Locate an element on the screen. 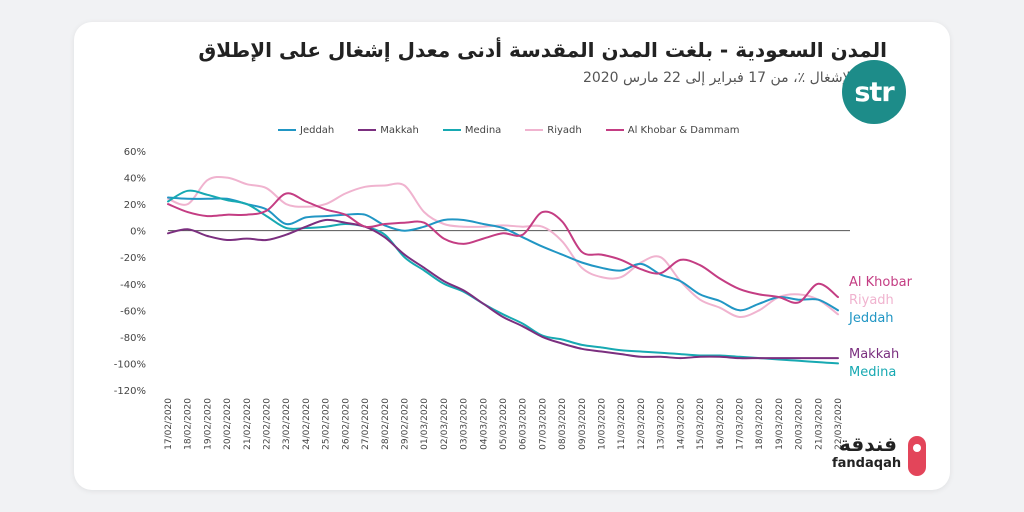  x-tick-label: 15/03/2020 is located at coordinates (701, 424).